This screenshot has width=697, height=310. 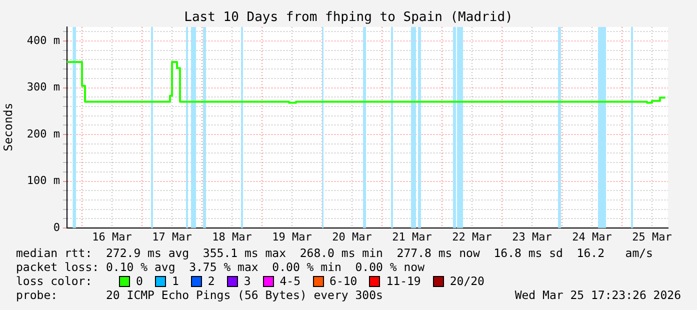 What do you see at coordinates (412, 237) in the screenshot?
I see `x-tick-label: 21 Mar` at bounding box center [412, 237].